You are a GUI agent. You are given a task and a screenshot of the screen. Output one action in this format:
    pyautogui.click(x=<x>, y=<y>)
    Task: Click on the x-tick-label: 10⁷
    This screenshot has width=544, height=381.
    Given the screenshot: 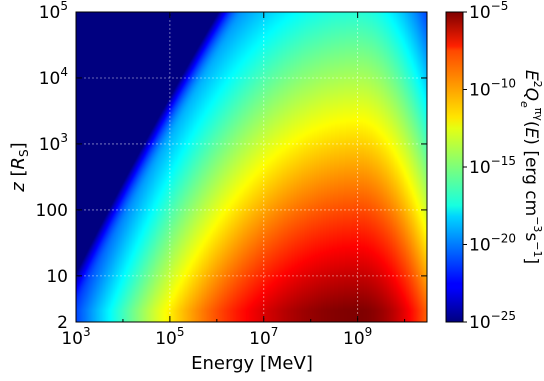 What is the action you would take?
    pyautogui.click(x=263, y=337)
    